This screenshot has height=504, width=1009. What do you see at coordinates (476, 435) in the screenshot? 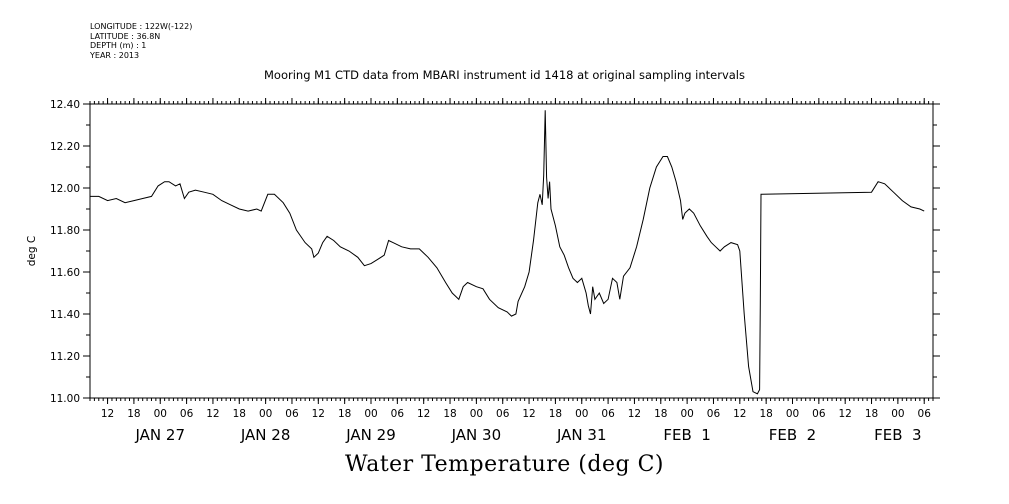
I see `x-date-label: JAN 30` at bounding box center [476, 435].